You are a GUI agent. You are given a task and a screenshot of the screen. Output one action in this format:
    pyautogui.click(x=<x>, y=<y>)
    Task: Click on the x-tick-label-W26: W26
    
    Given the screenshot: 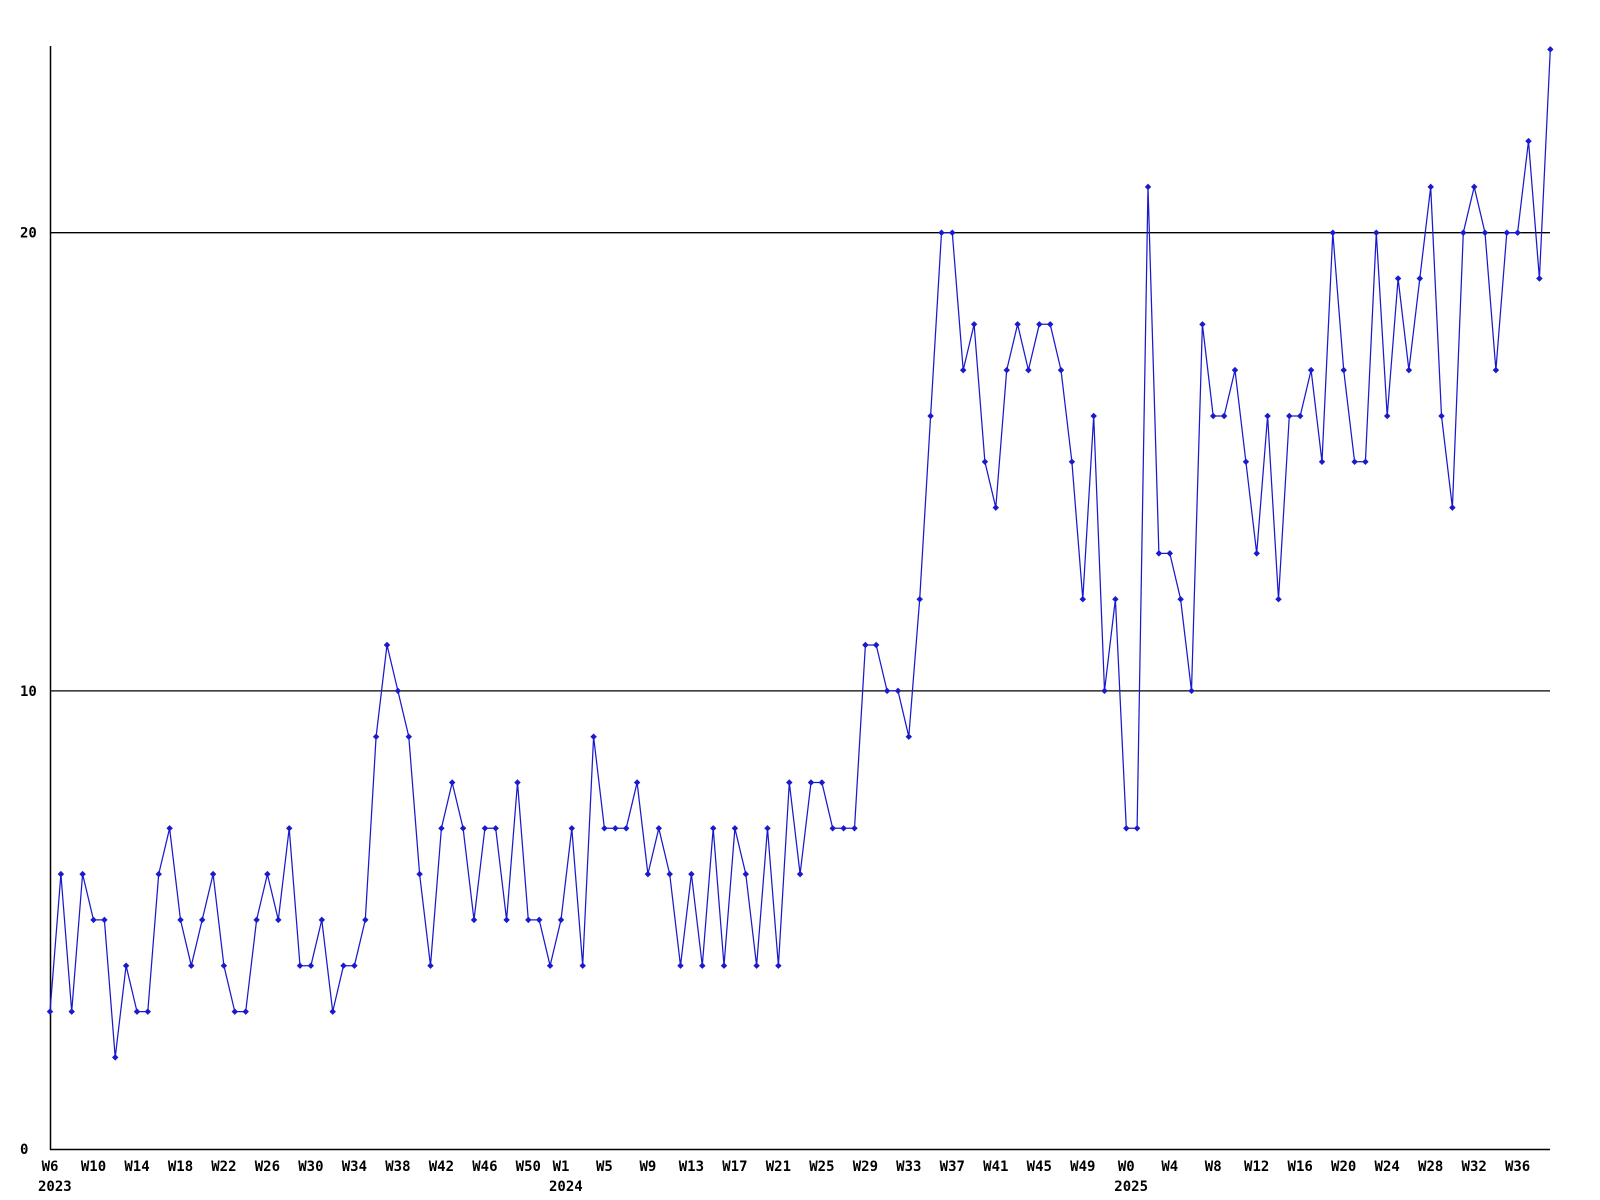 What is the action you would take?
    pyautogui.click(x=267, y=1167)
    